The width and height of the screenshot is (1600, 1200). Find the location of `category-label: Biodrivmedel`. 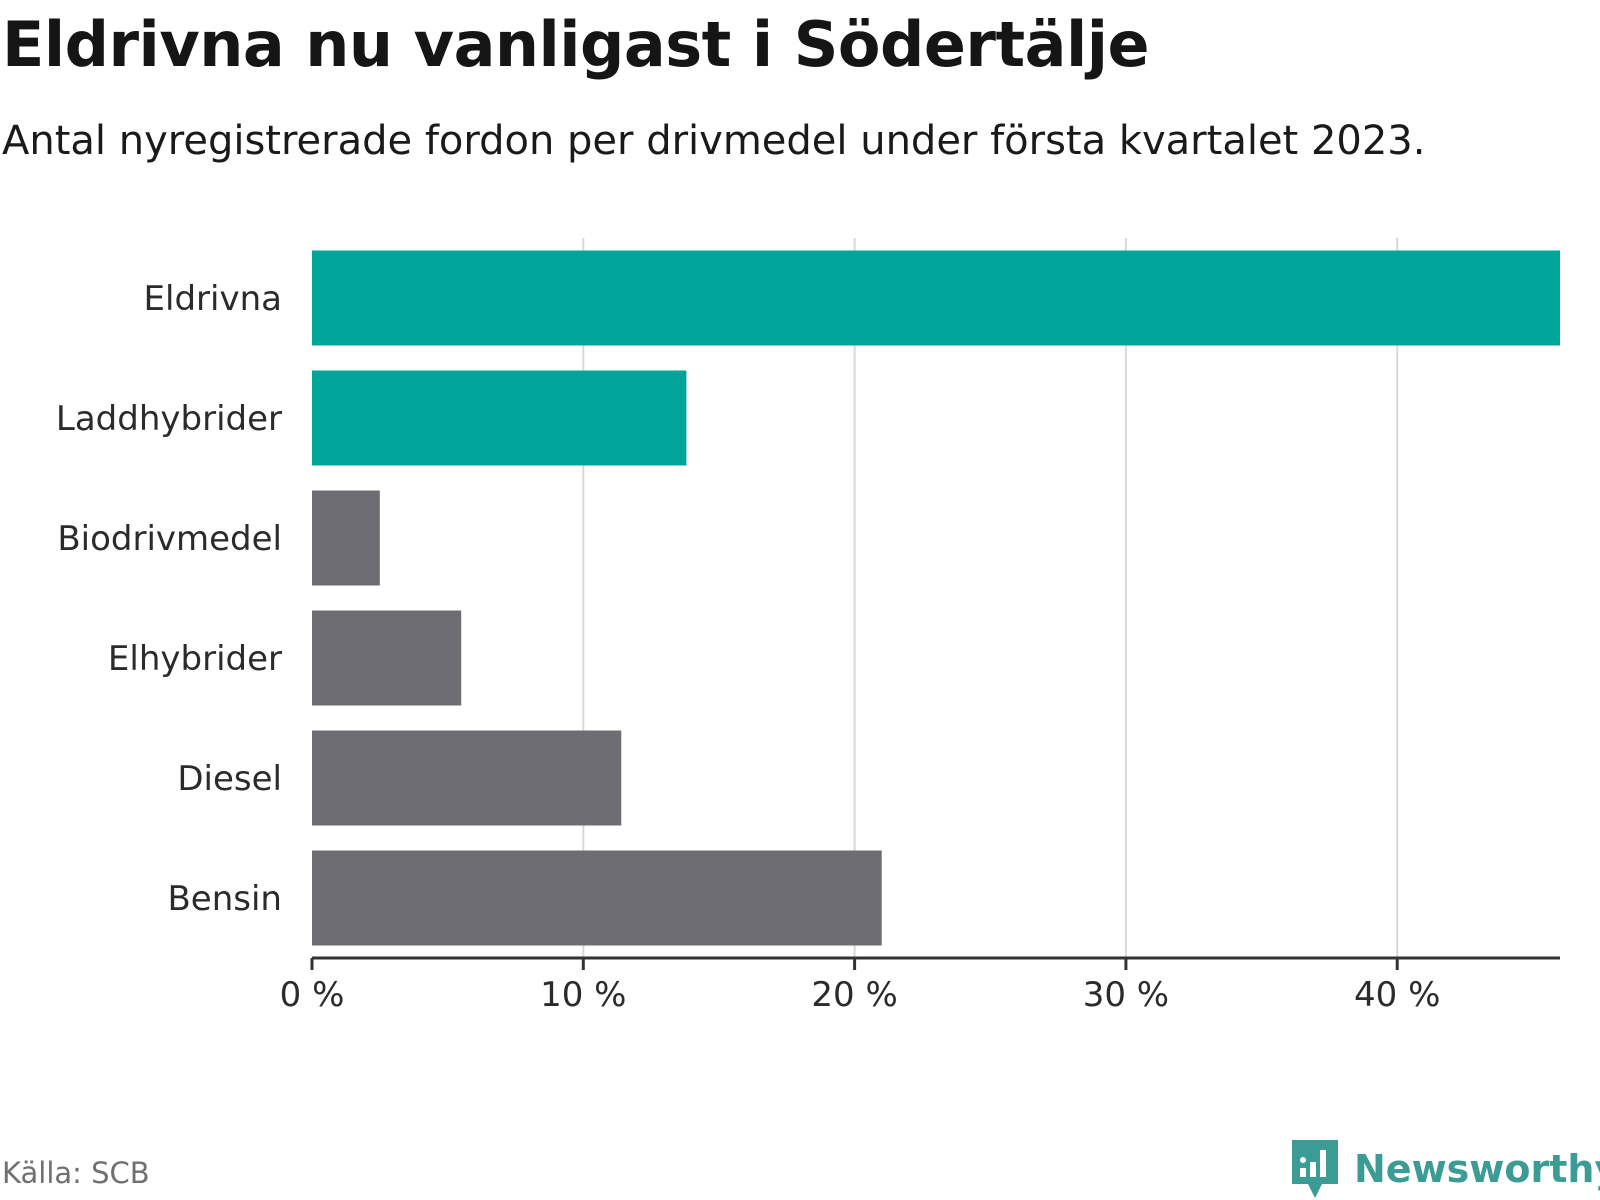

category-label: Biodrivmedel is located at coordinates (169, 539).